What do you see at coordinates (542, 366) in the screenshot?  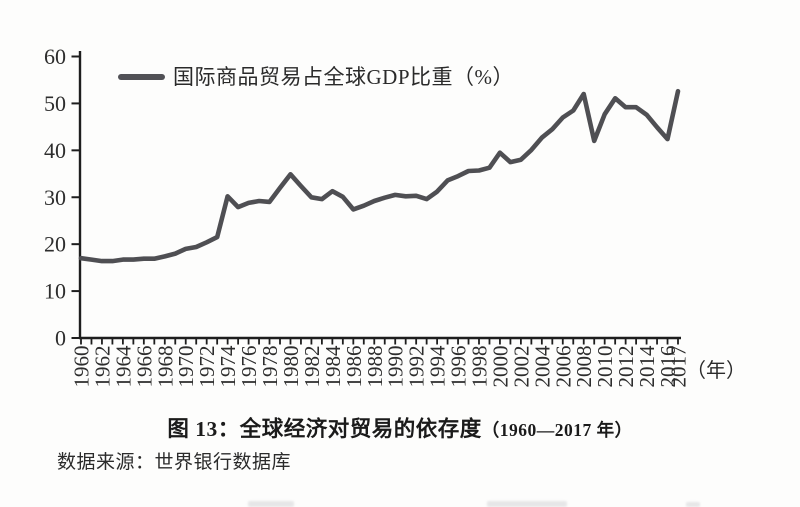 I see `x-tick-label: 2004` at bounding box center [542, 366].